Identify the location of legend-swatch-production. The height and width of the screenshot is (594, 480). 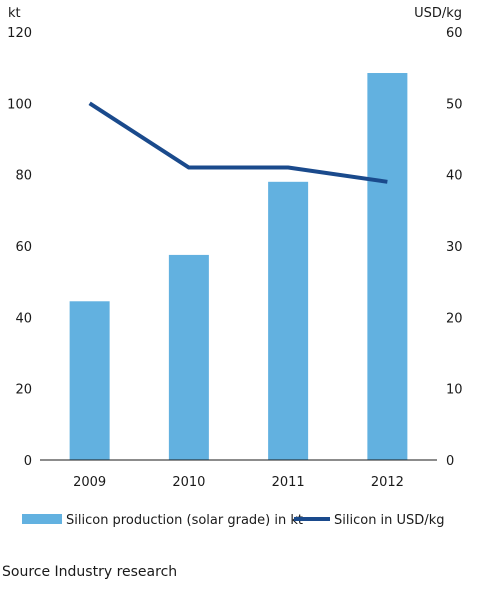
(42, 519).